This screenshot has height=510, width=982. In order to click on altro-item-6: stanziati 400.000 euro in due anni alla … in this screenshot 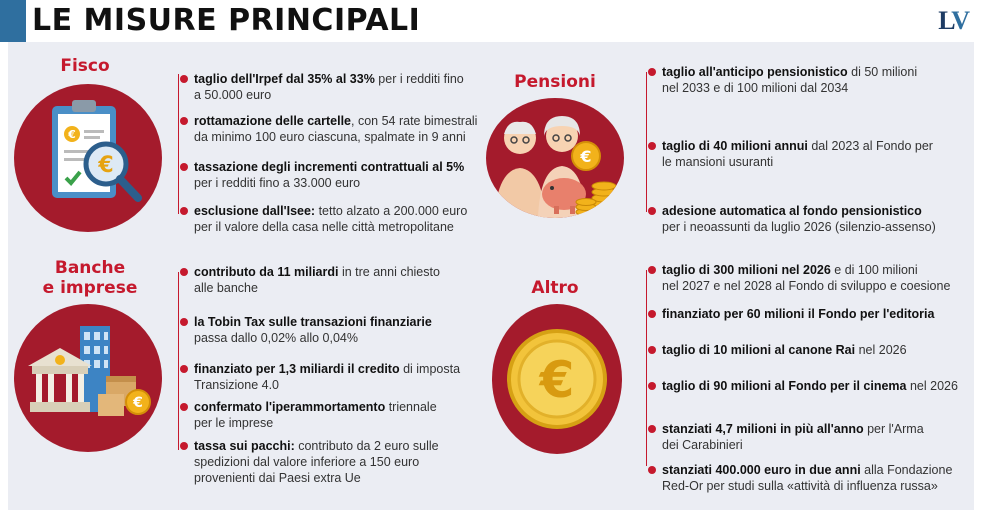, I will do `click(810, 478)`.